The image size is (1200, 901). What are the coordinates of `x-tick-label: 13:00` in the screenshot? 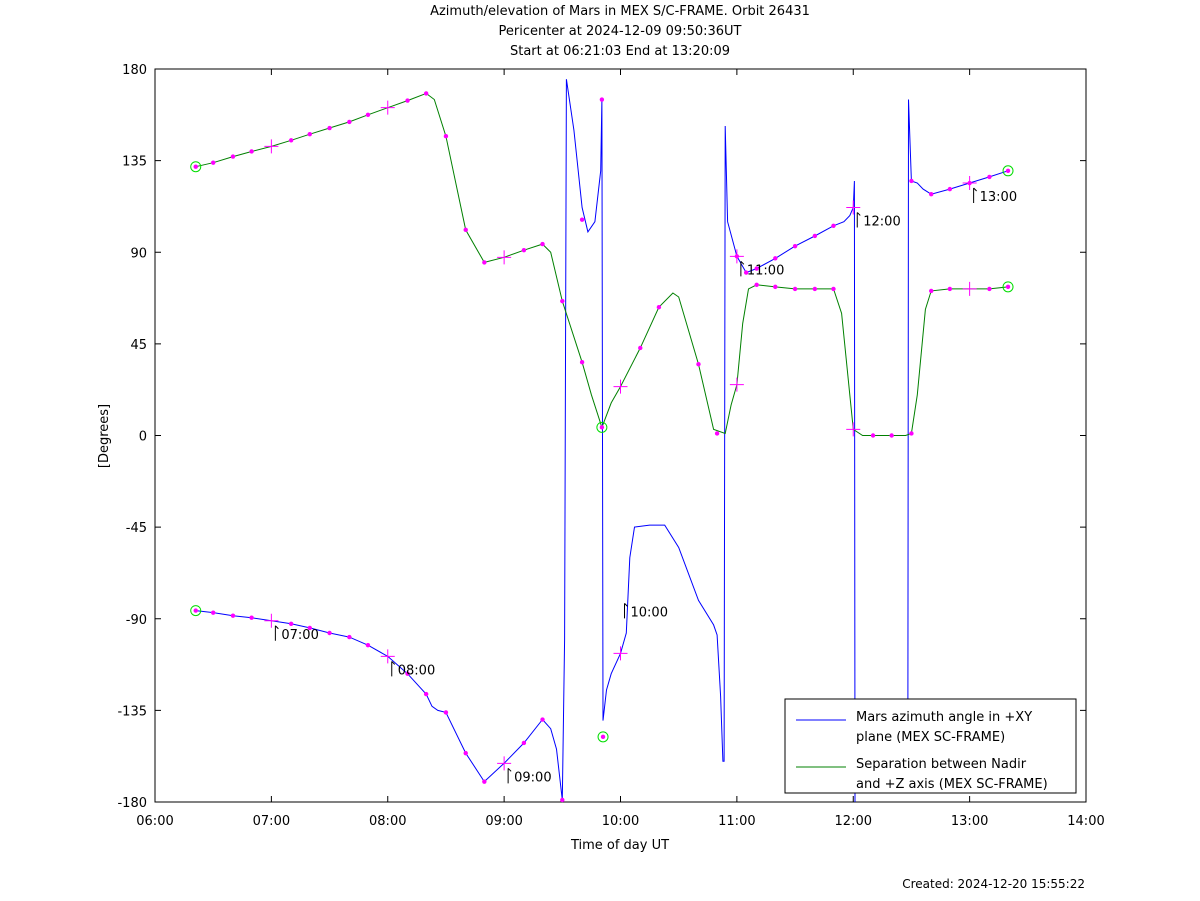 It's located at (969, 821).